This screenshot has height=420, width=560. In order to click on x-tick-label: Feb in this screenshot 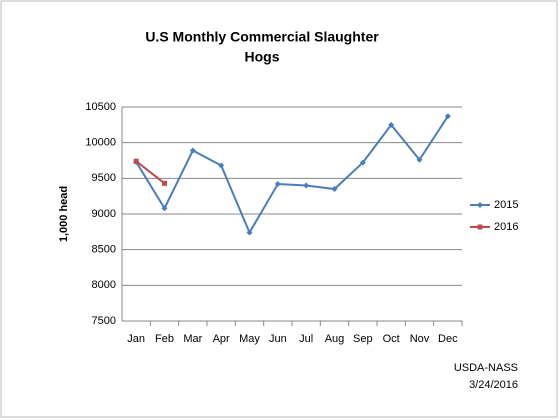, I will do `click(164, 339)`.